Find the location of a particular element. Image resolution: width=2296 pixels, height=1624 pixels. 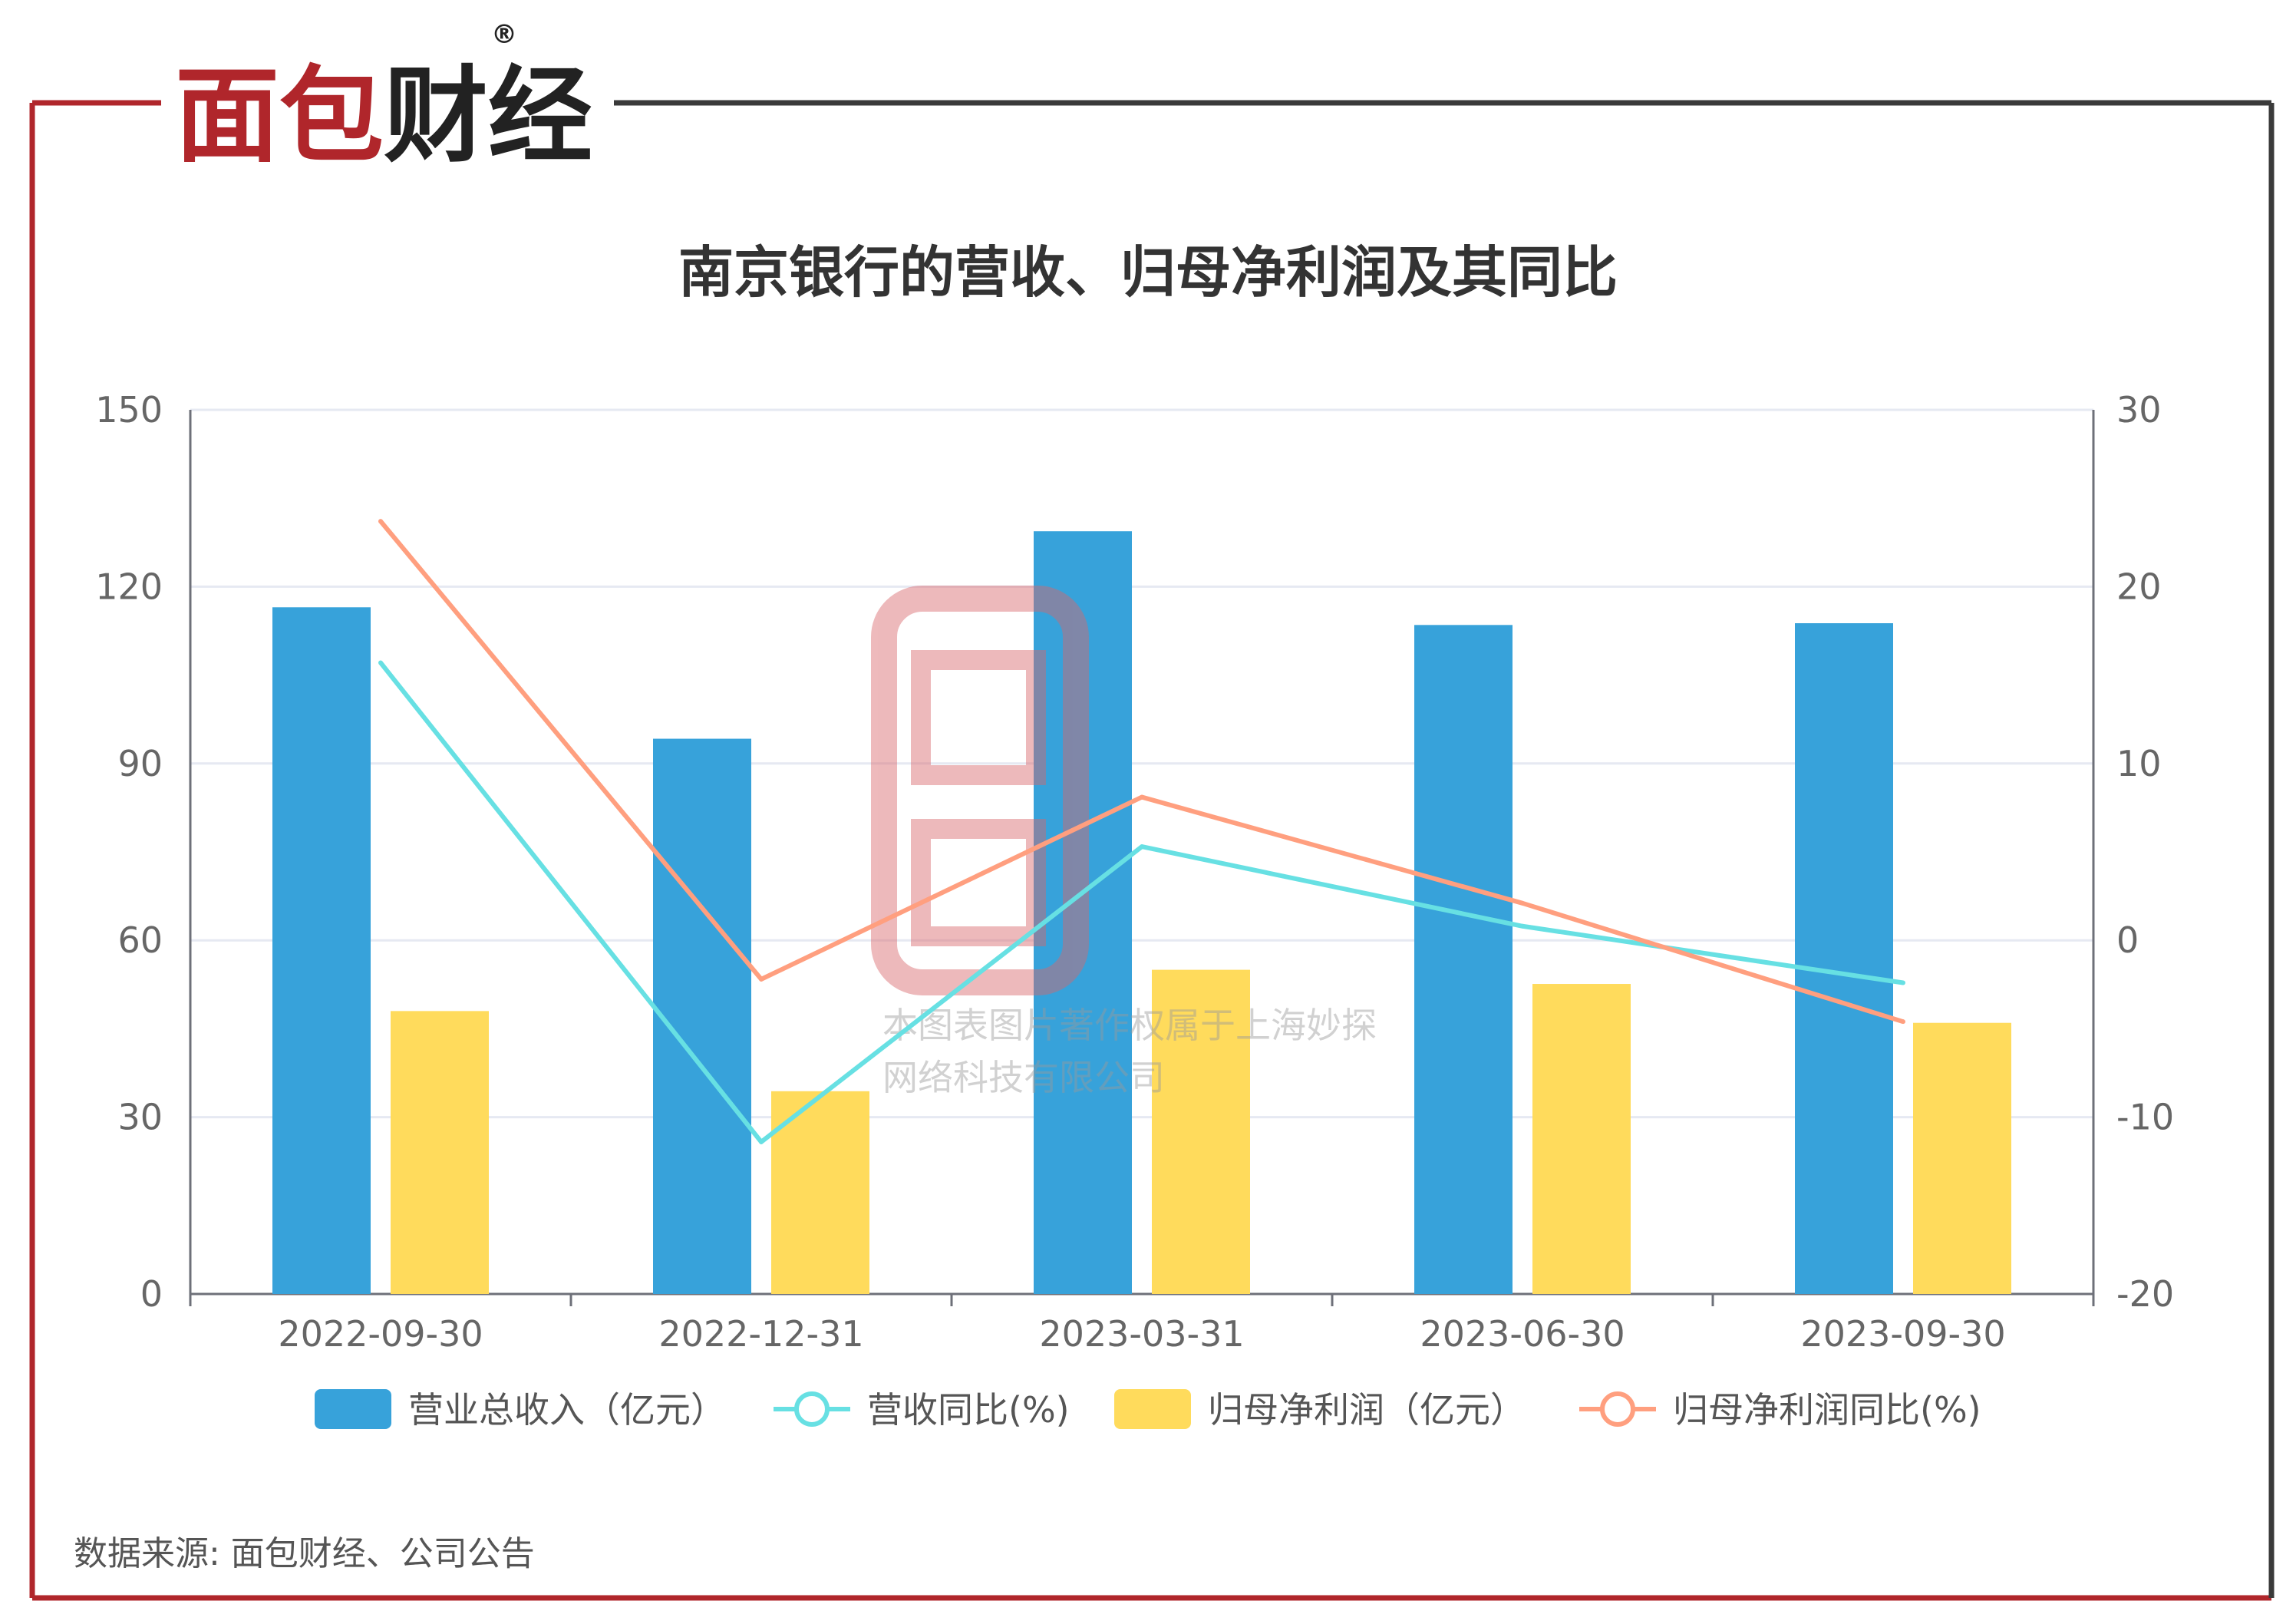

y-right-tick-label: -20 is located at coordinates (2145, 1294).